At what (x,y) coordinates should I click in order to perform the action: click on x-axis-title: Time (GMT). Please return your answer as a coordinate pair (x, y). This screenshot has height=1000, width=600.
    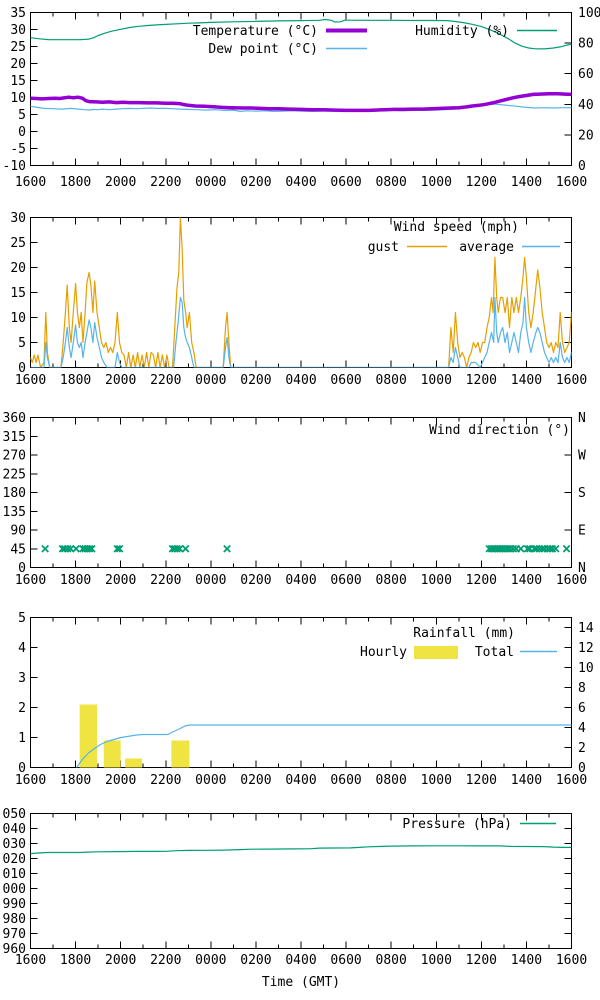
    Looking at the image, I should click on (301, 982).